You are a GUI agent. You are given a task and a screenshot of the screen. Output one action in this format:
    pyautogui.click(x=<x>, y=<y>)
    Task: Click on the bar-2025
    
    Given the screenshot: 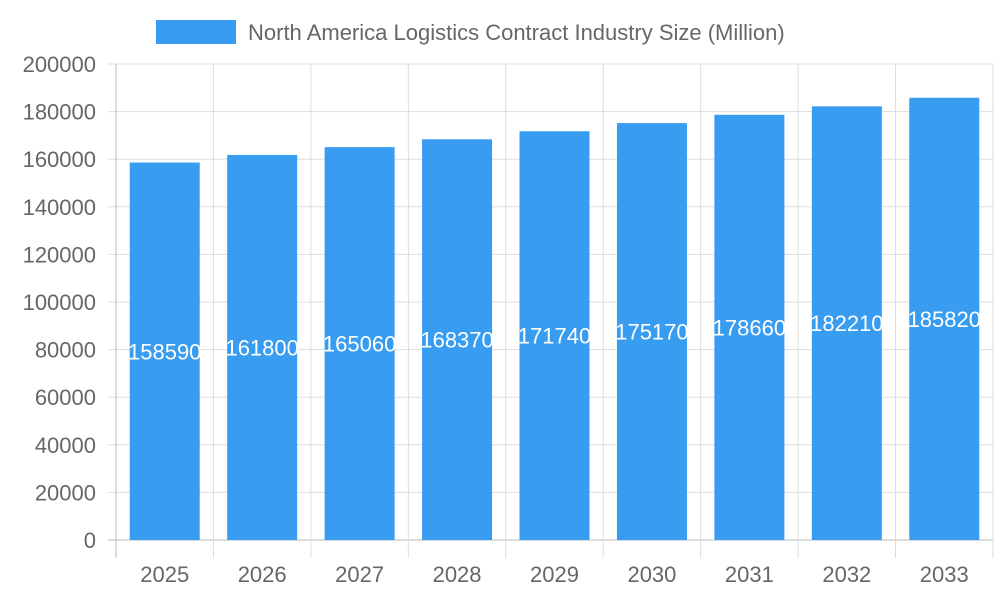 What is the action you would take?
    pyautogui.click(x=164, y=351)
    